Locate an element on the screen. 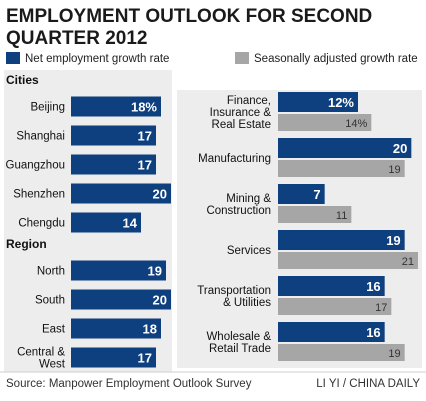 The width and height of the screenshot is (426, 401). legend-swatch-net is located at coordinates (13, 58).